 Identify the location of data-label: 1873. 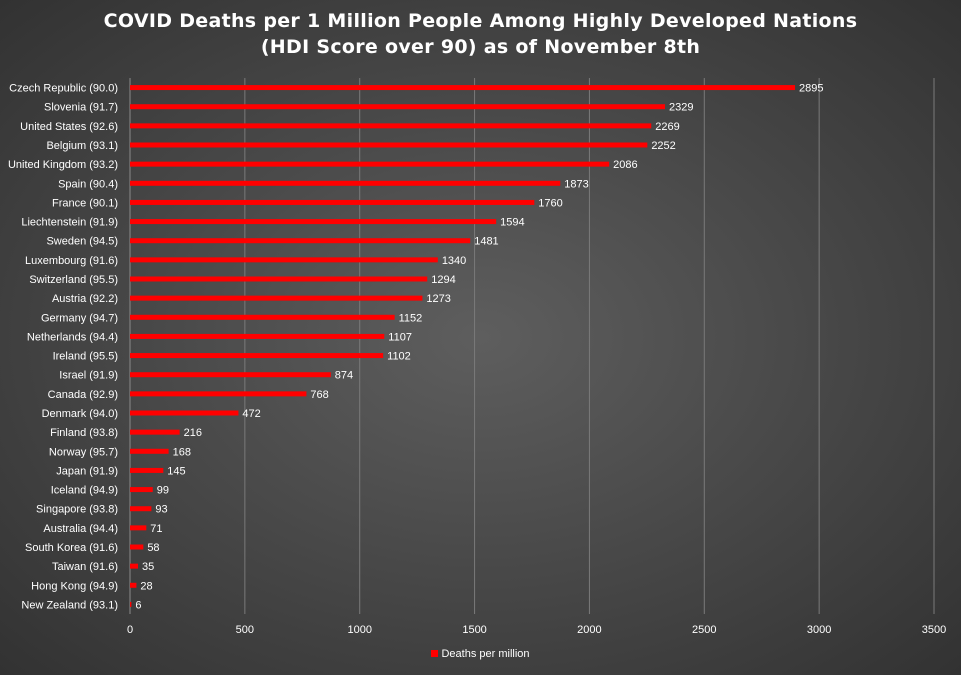
(576, 184).